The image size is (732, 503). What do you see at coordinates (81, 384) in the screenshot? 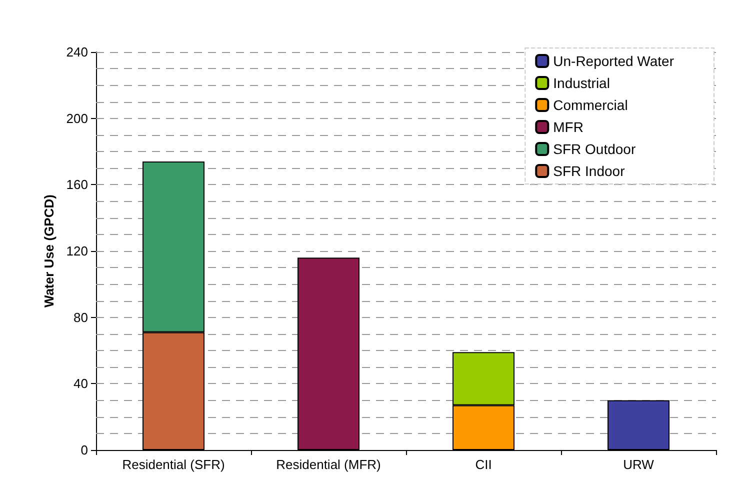
I see `y-tick-label: 40` at bounding box center [81, 384].